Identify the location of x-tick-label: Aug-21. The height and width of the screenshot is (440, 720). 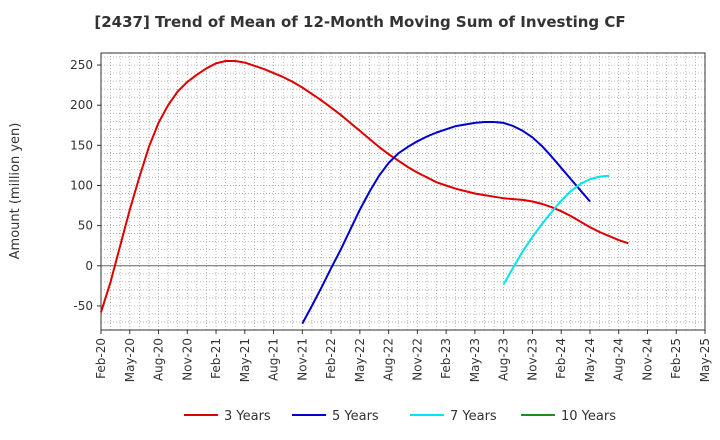
(274, 359).